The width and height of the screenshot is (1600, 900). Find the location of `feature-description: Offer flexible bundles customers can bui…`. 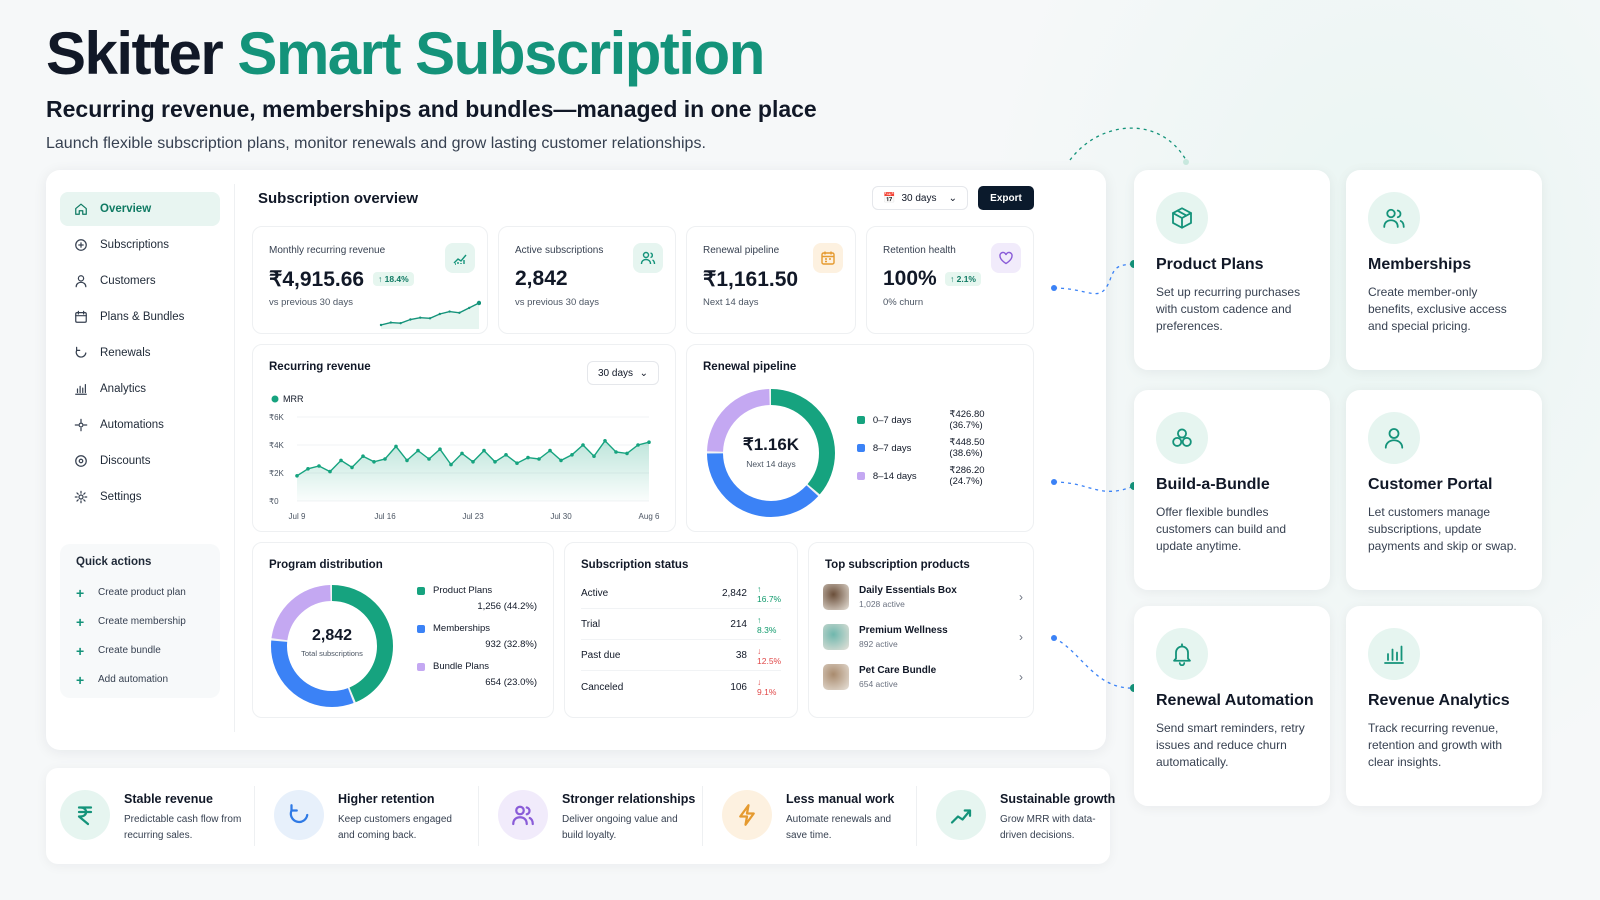

feature-description: Offer flexible bundles customers can bui… is located at coordinates (1221, 529).